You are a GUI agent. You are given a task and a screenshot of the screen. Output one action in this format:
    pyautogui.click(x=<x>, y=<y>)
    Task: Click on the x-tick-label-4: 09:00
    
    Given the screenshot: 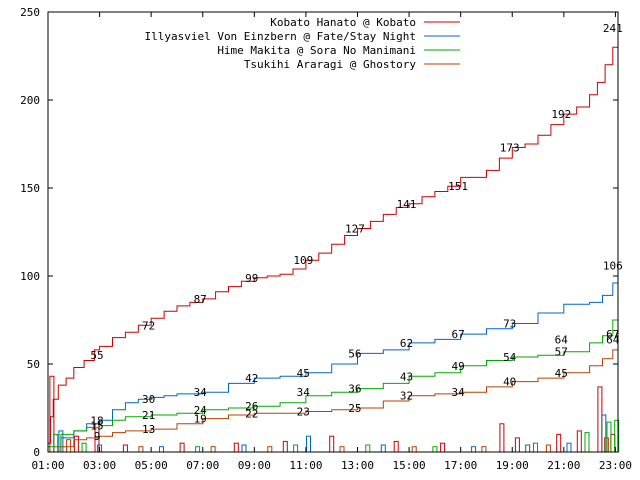 What is the action you would take?
    pyautogui.click(x=254, y=465)
    